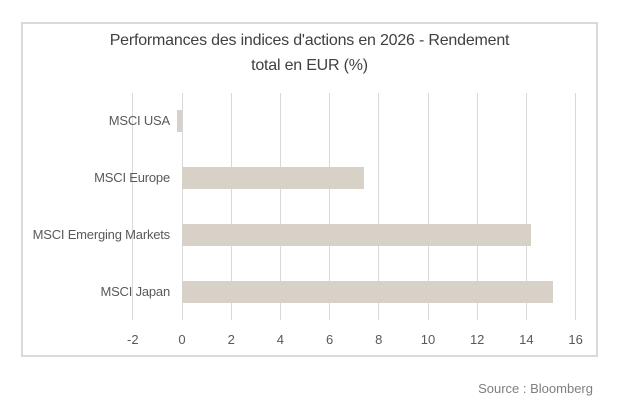 Image resolution: width=621 pixels, height=412 pixels. I want to click on bar-msci-europe, so click(273, 178).